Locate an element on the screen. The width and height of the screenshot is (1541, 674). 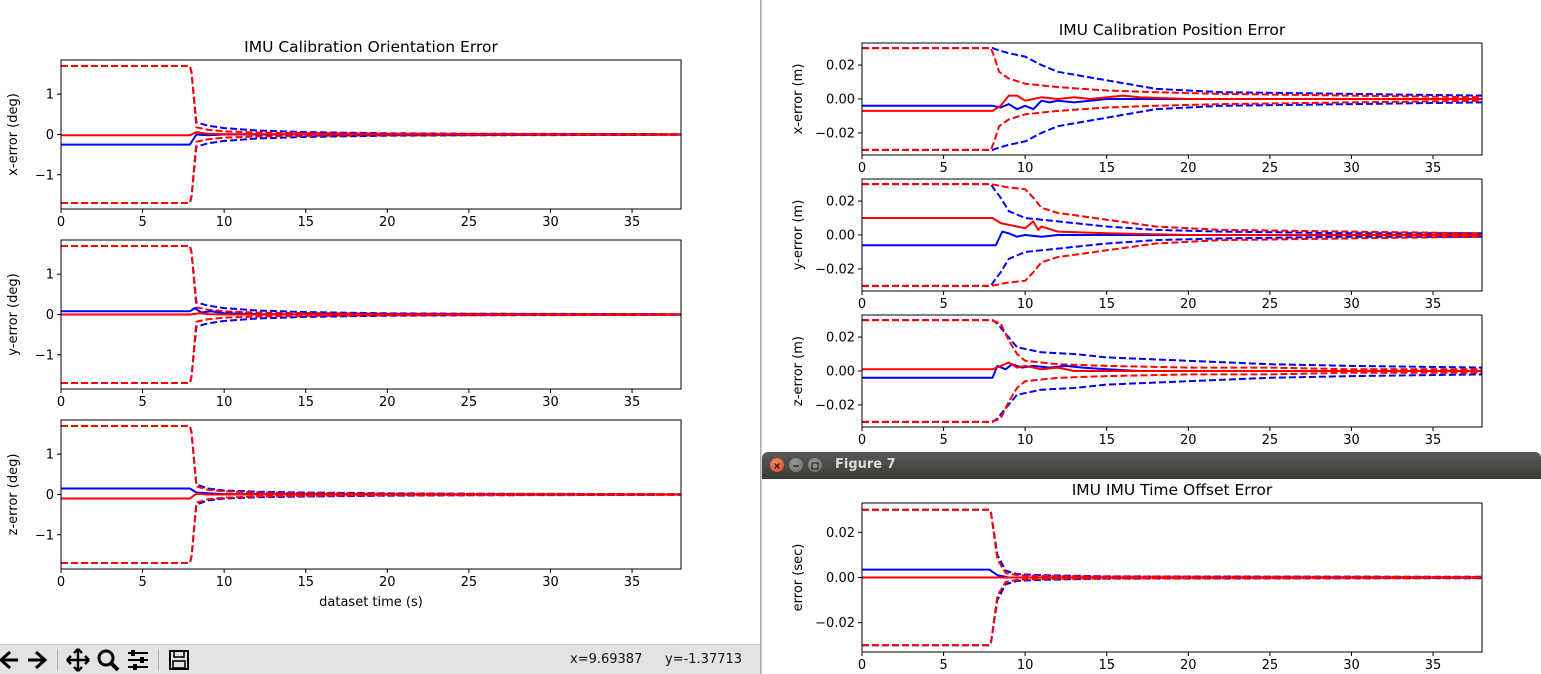
chart-title: IMU Calibration Orientation Error is located at coordinates (371, 47).